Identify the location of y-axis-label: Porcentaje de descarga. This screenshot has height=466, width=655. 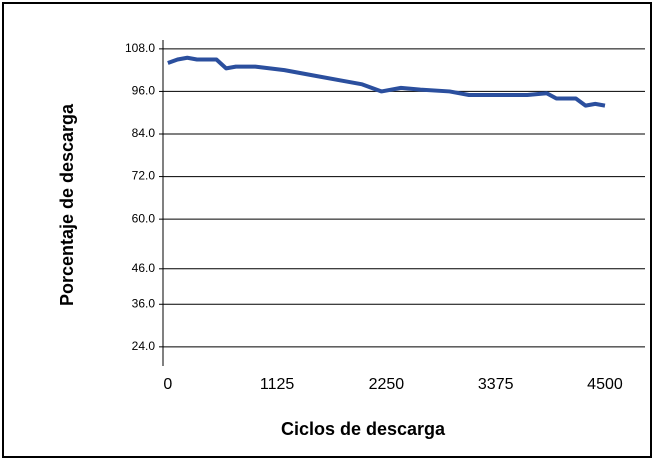
(67, 204).